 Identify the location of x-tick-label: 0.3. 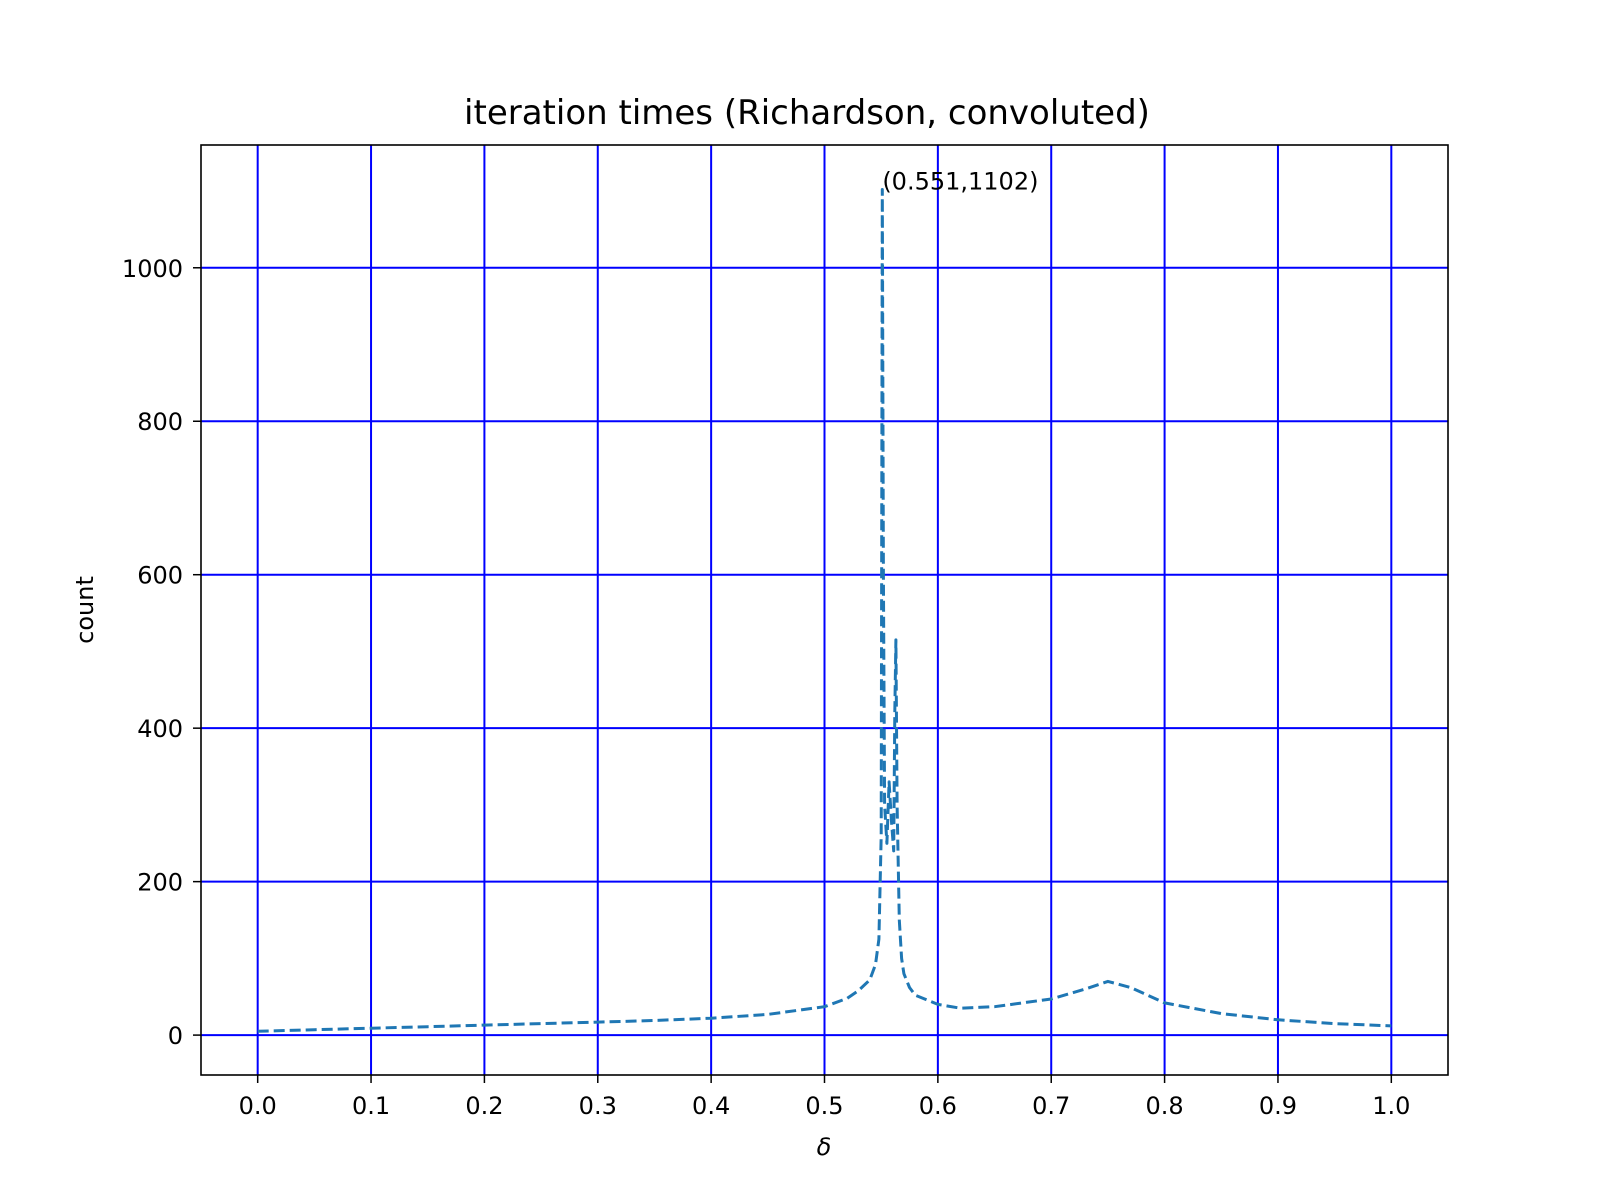
(598, 1106).